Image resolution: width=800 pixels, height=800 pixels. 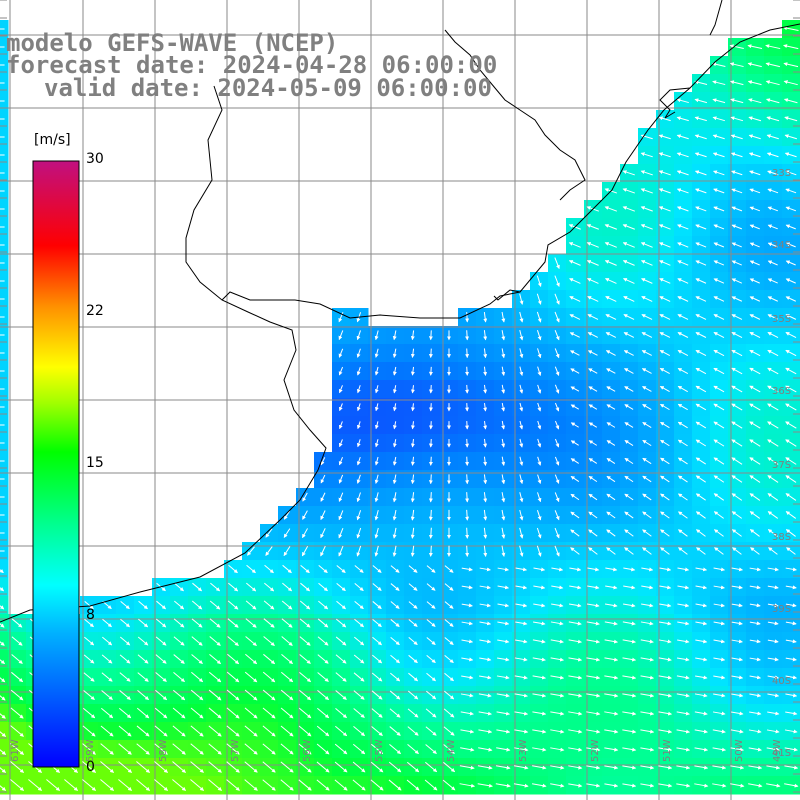 I want to click on valid-date: valid date: 2024-05-09 06:00:00, so click(x=268, y=88).